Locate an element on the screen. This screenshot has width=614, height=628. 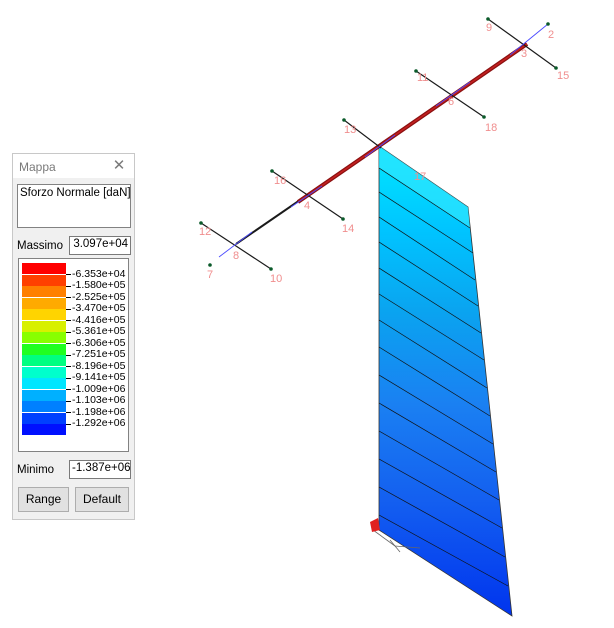
node-label: 8 is located at coordinates (236, 256).